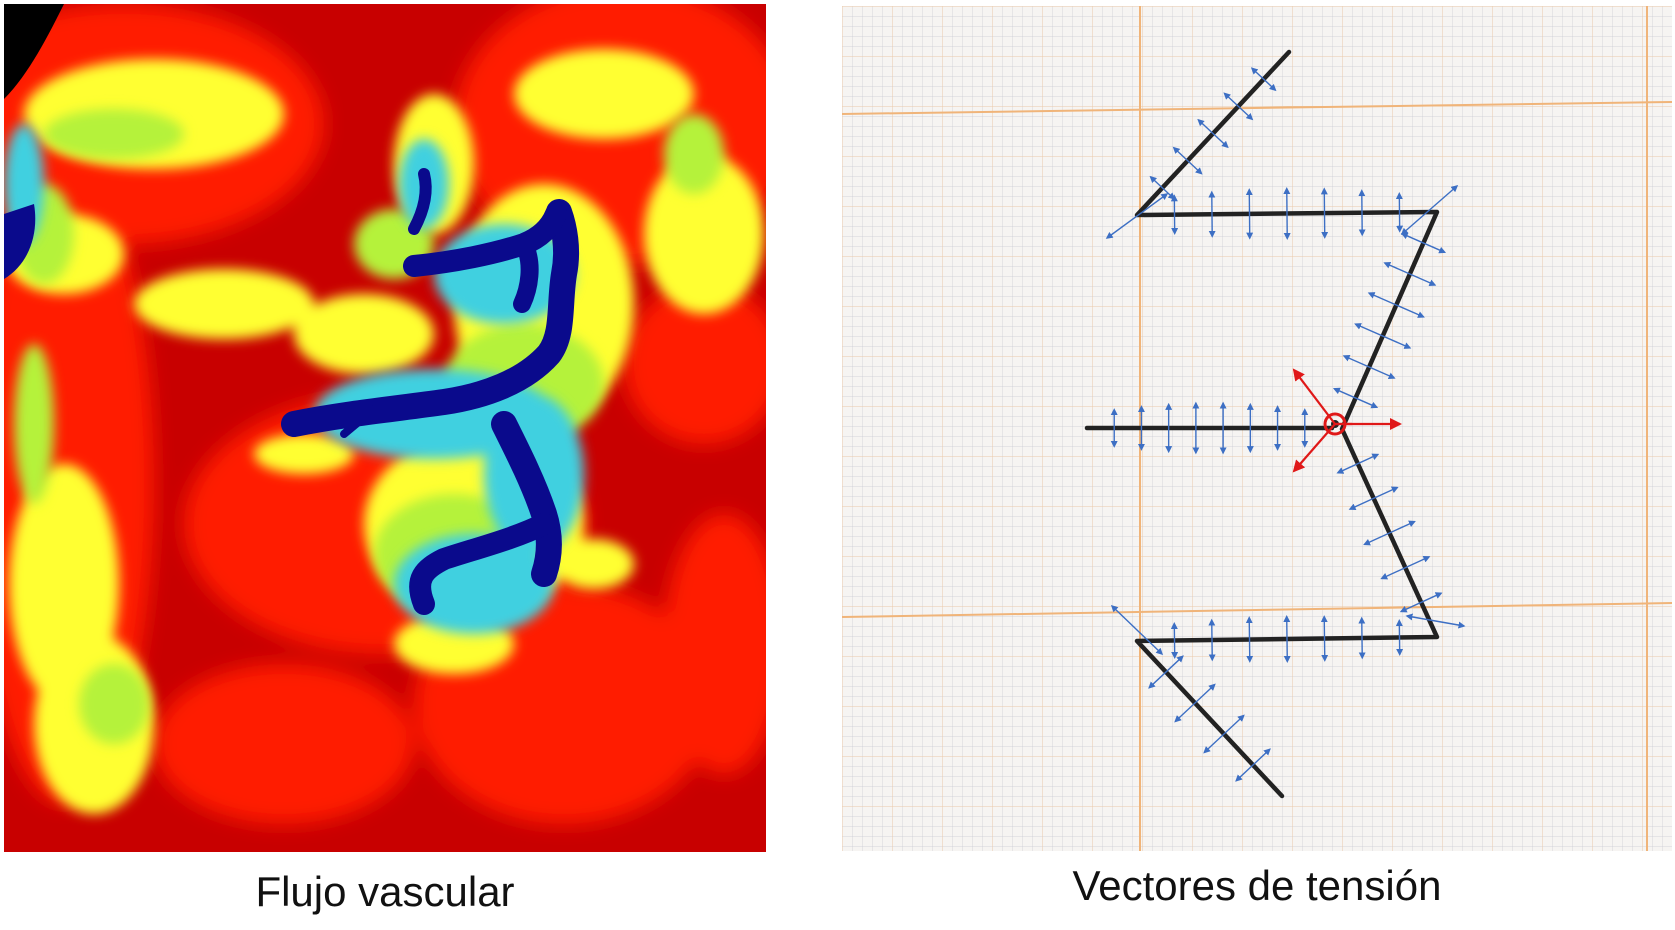 Image resolution: width=1675 pixels, height=930 pixels. Describe the element at coordinates (34, 141) in the screenshot. I see `heatmap-dark-corner` at that location.